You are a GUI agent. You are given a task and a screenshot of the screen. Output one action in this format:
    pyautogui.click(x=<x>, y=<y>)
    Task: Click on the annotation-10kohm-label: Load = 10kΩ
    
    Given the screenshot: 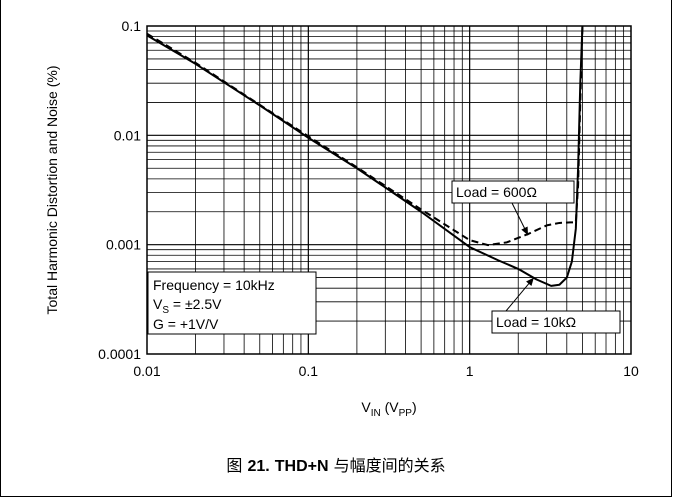 What is the action you would take?
    pyautogui.click(x=536, y=322)
    